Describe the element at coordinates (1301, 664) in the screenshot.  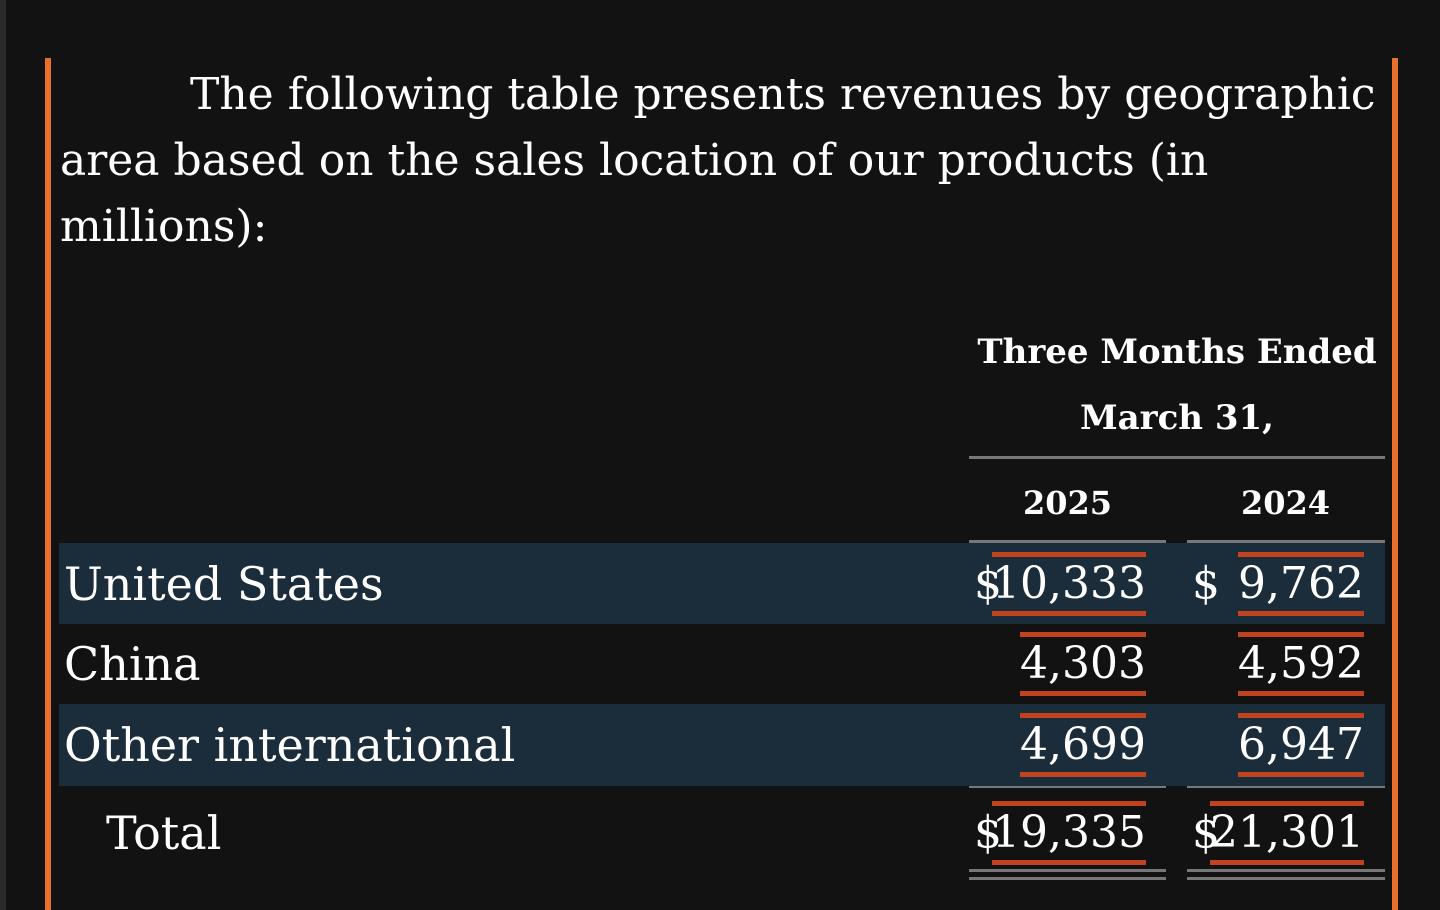
I see `cell-value: 4,592` at that location.